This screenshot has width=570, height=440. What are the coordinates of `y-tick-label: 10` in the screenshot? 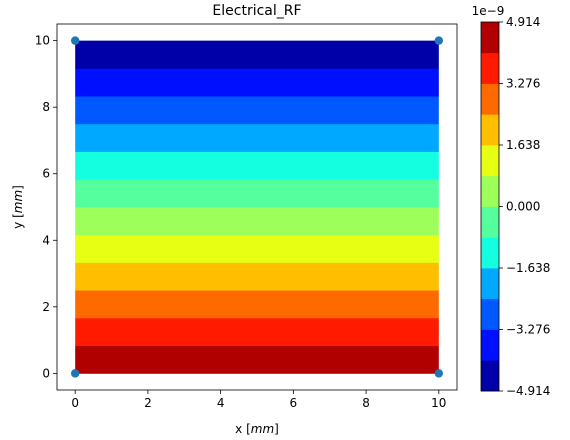 It's located at (42, 41).